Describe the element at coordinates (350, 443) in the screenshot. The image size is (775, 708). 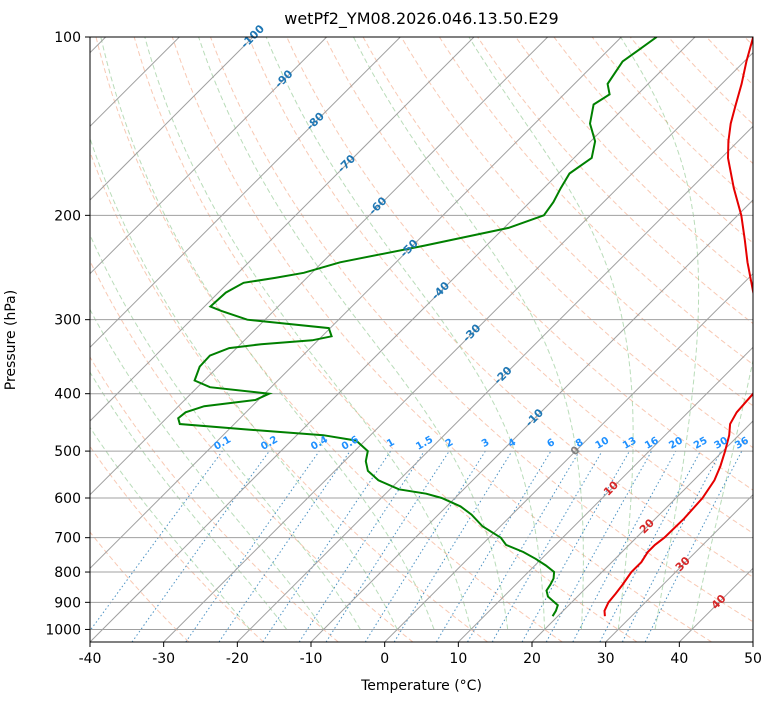
I see `mixing-ratio-label: 0.6` at that location.